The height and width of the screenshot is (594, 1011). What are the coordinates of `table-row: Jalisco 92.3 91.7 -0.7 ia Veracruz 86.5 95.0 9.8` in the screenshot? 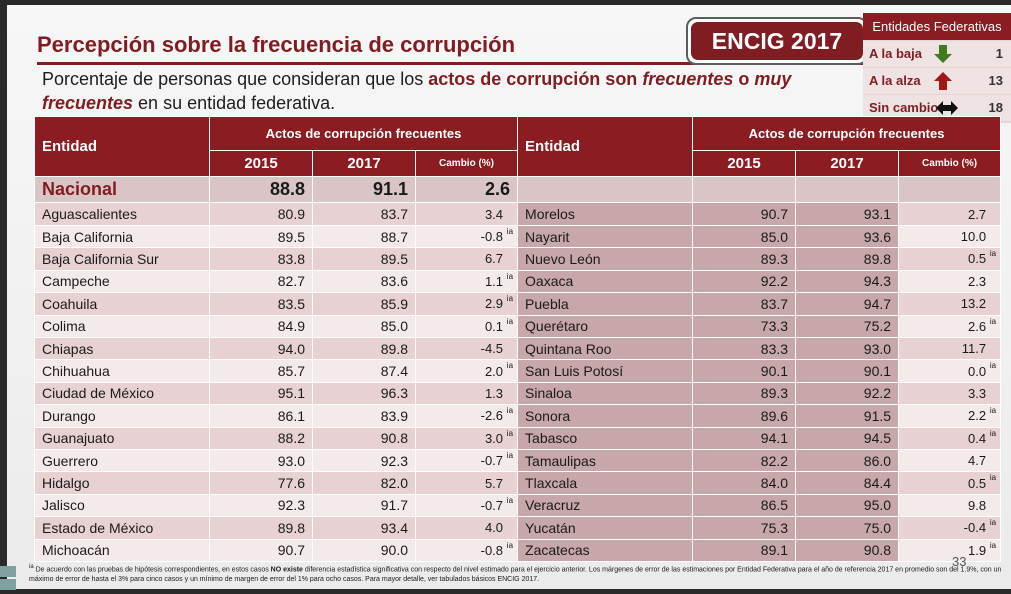 It's located at (518, 505).